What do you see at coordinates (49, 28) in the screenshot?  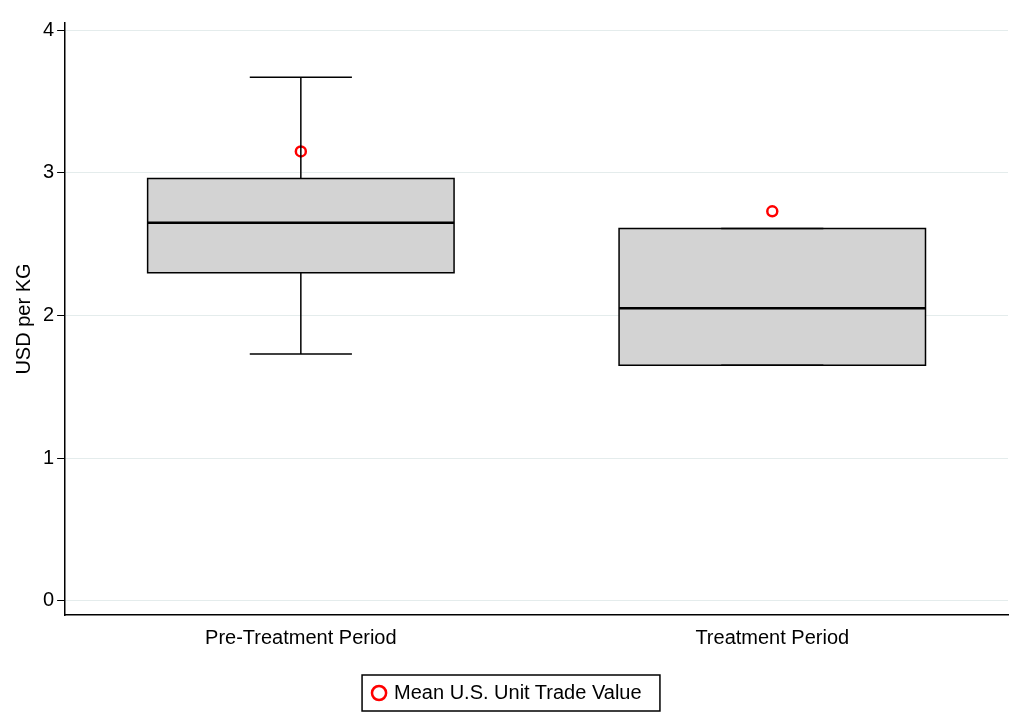 I see `y-tick-label: 4` at bounding box center [49, 28].